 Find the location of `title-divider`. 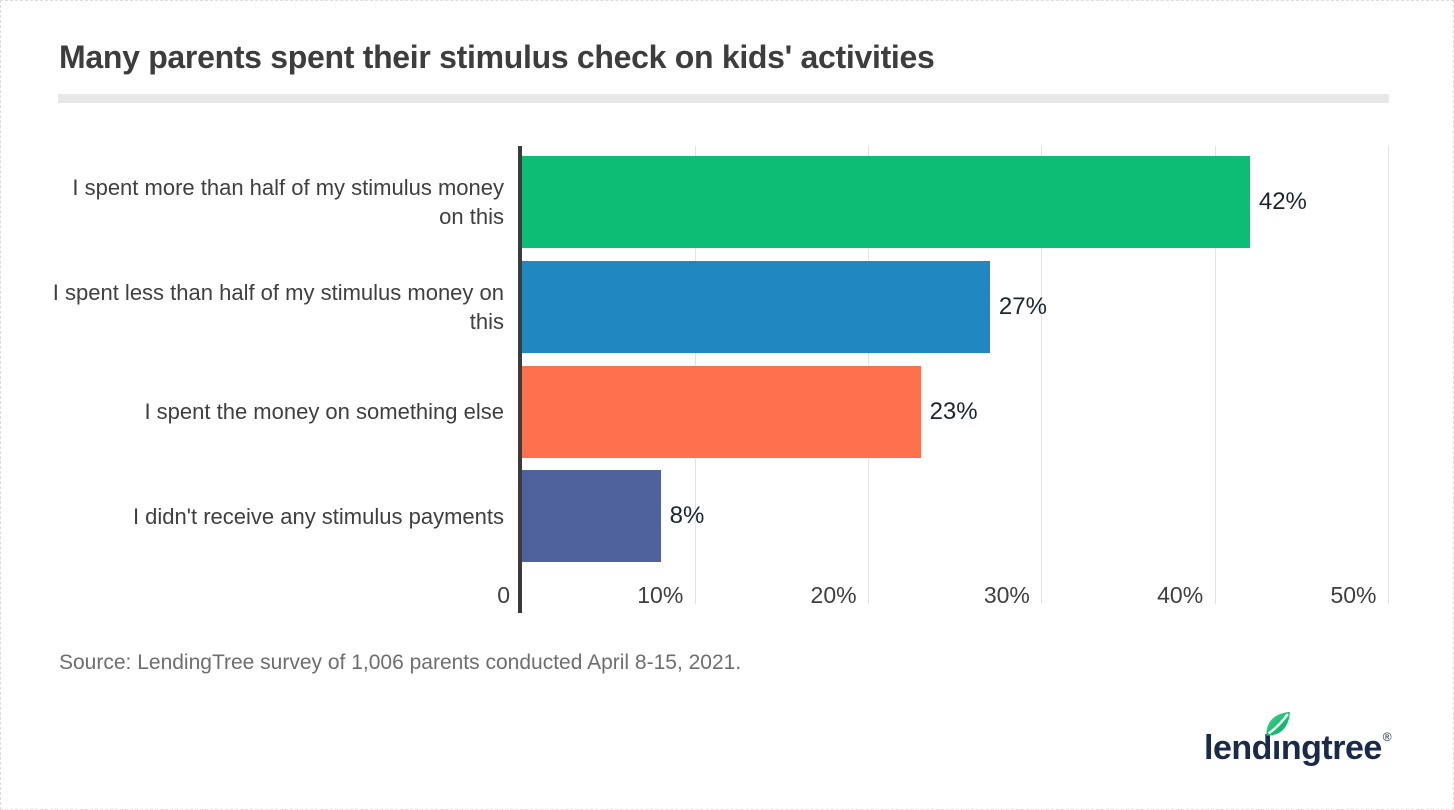

title-divider is located at coordinates (723, 98).